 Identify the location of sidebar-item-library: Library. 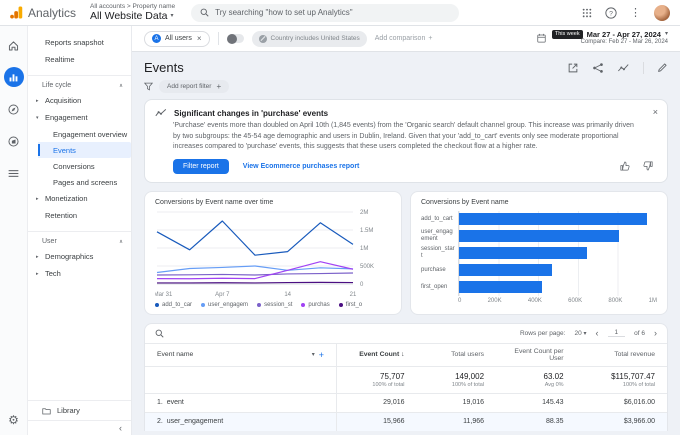
(79, 410).